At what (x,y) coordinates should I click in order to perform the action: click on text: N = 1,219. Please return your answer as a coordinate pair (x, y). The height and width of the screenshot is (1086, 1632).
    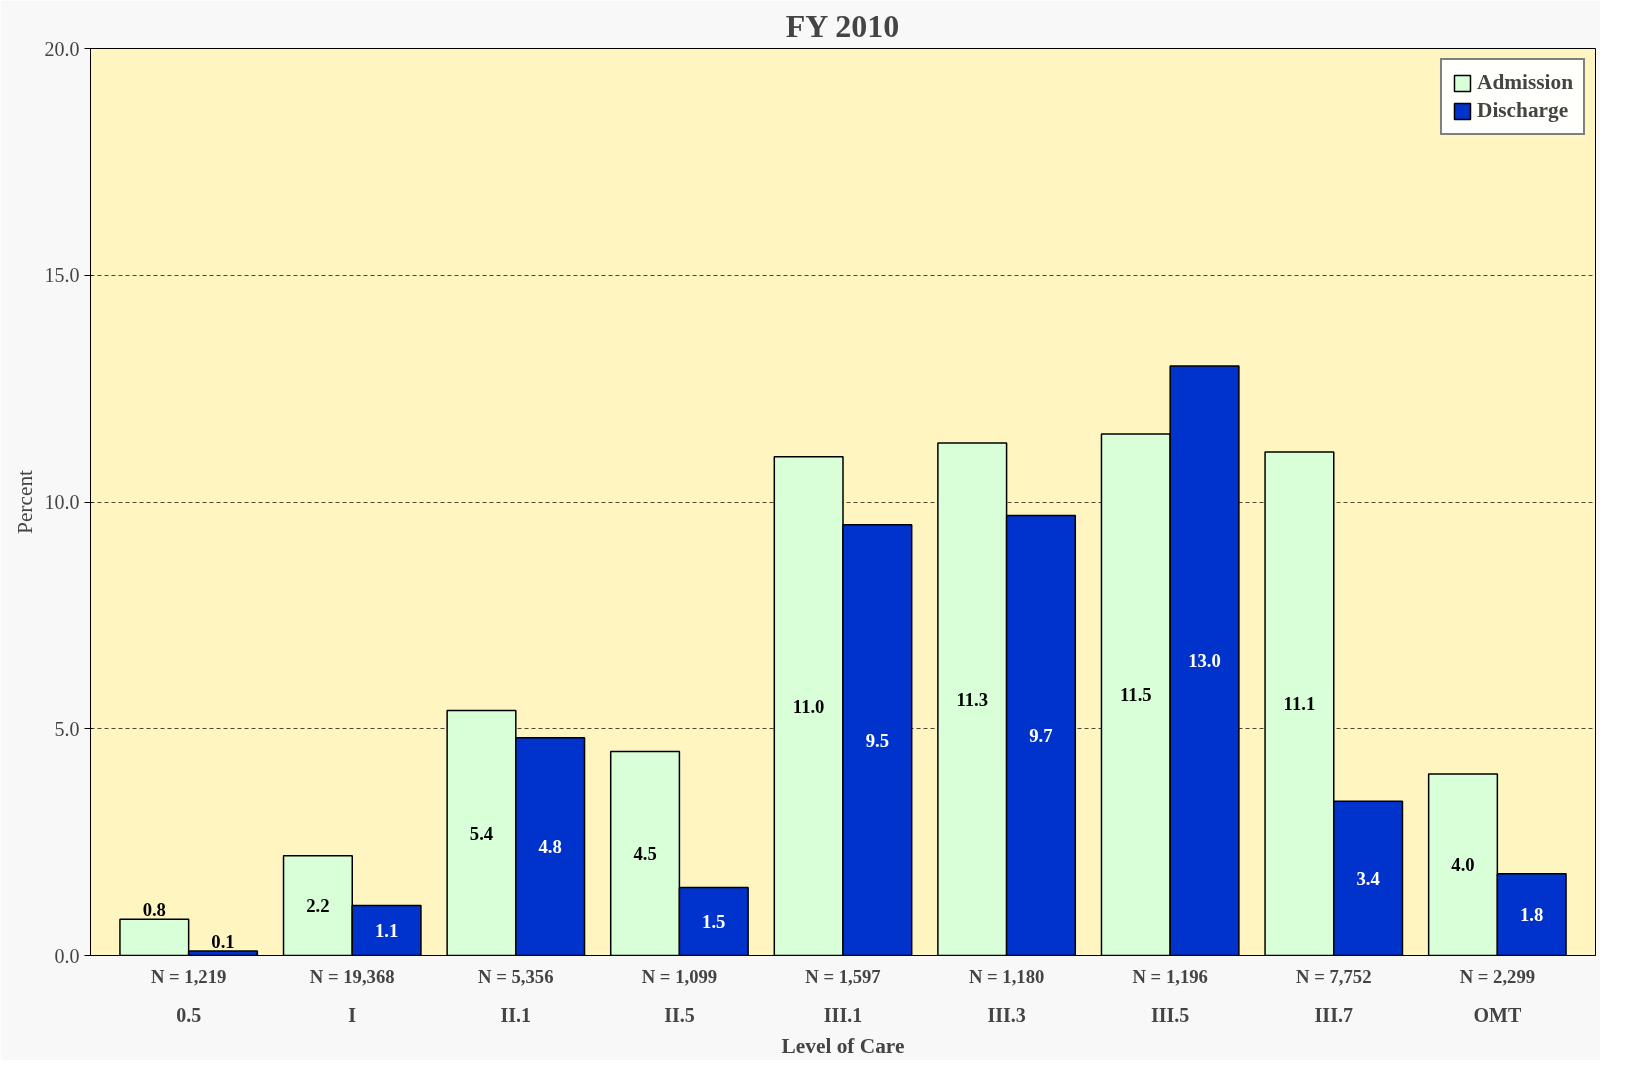
    Looking at the image, I should click on (188, 976).